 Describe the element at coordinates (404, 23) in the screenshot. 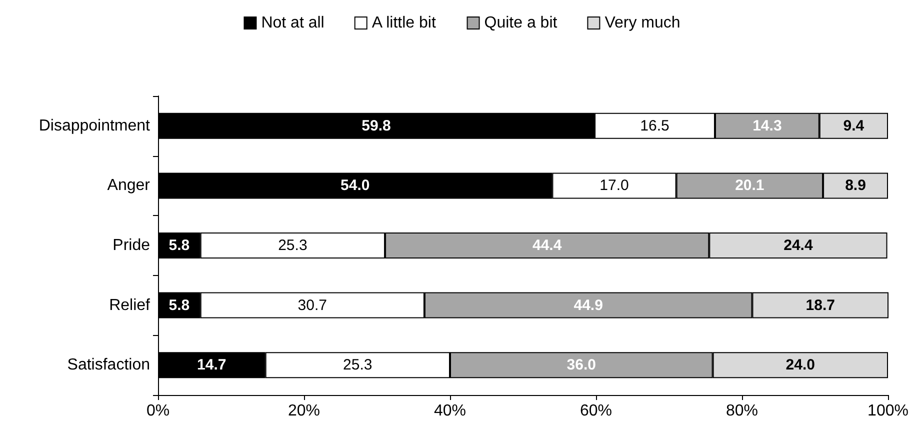

I see `legend-label: A little bit` at that location.